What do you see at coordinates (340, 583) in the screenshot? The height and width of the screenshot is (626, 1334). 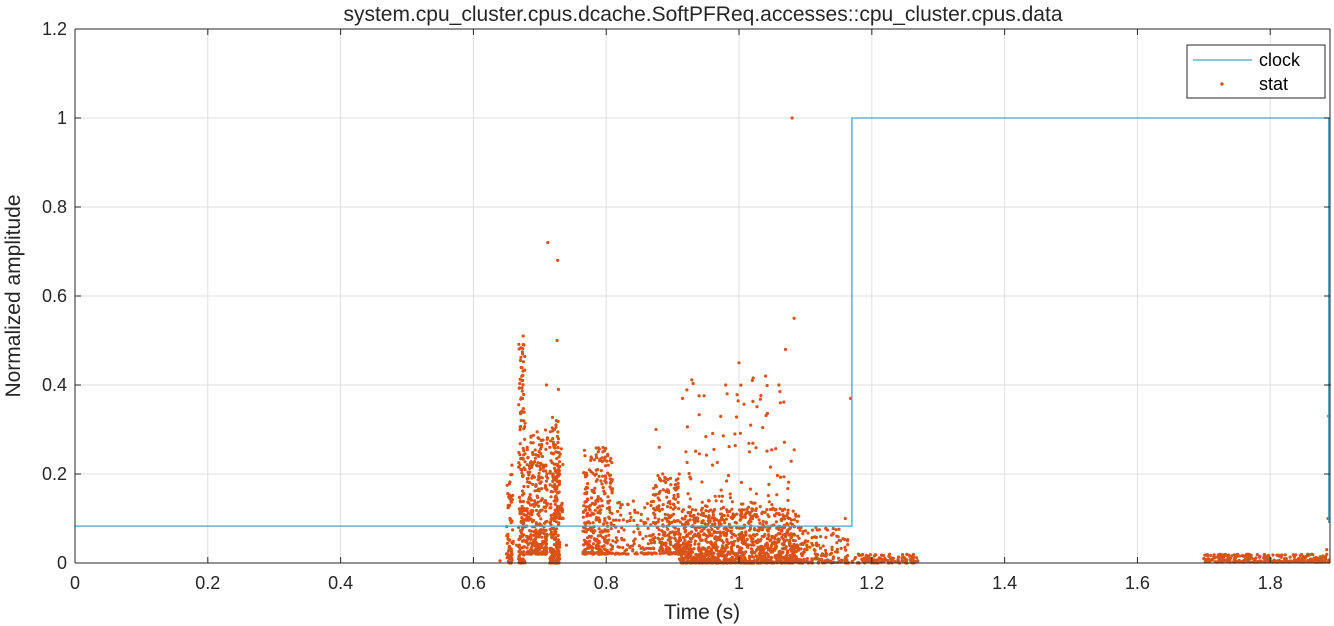 I see `x-tick-label: 0.4` at bounding box center [340, 583].